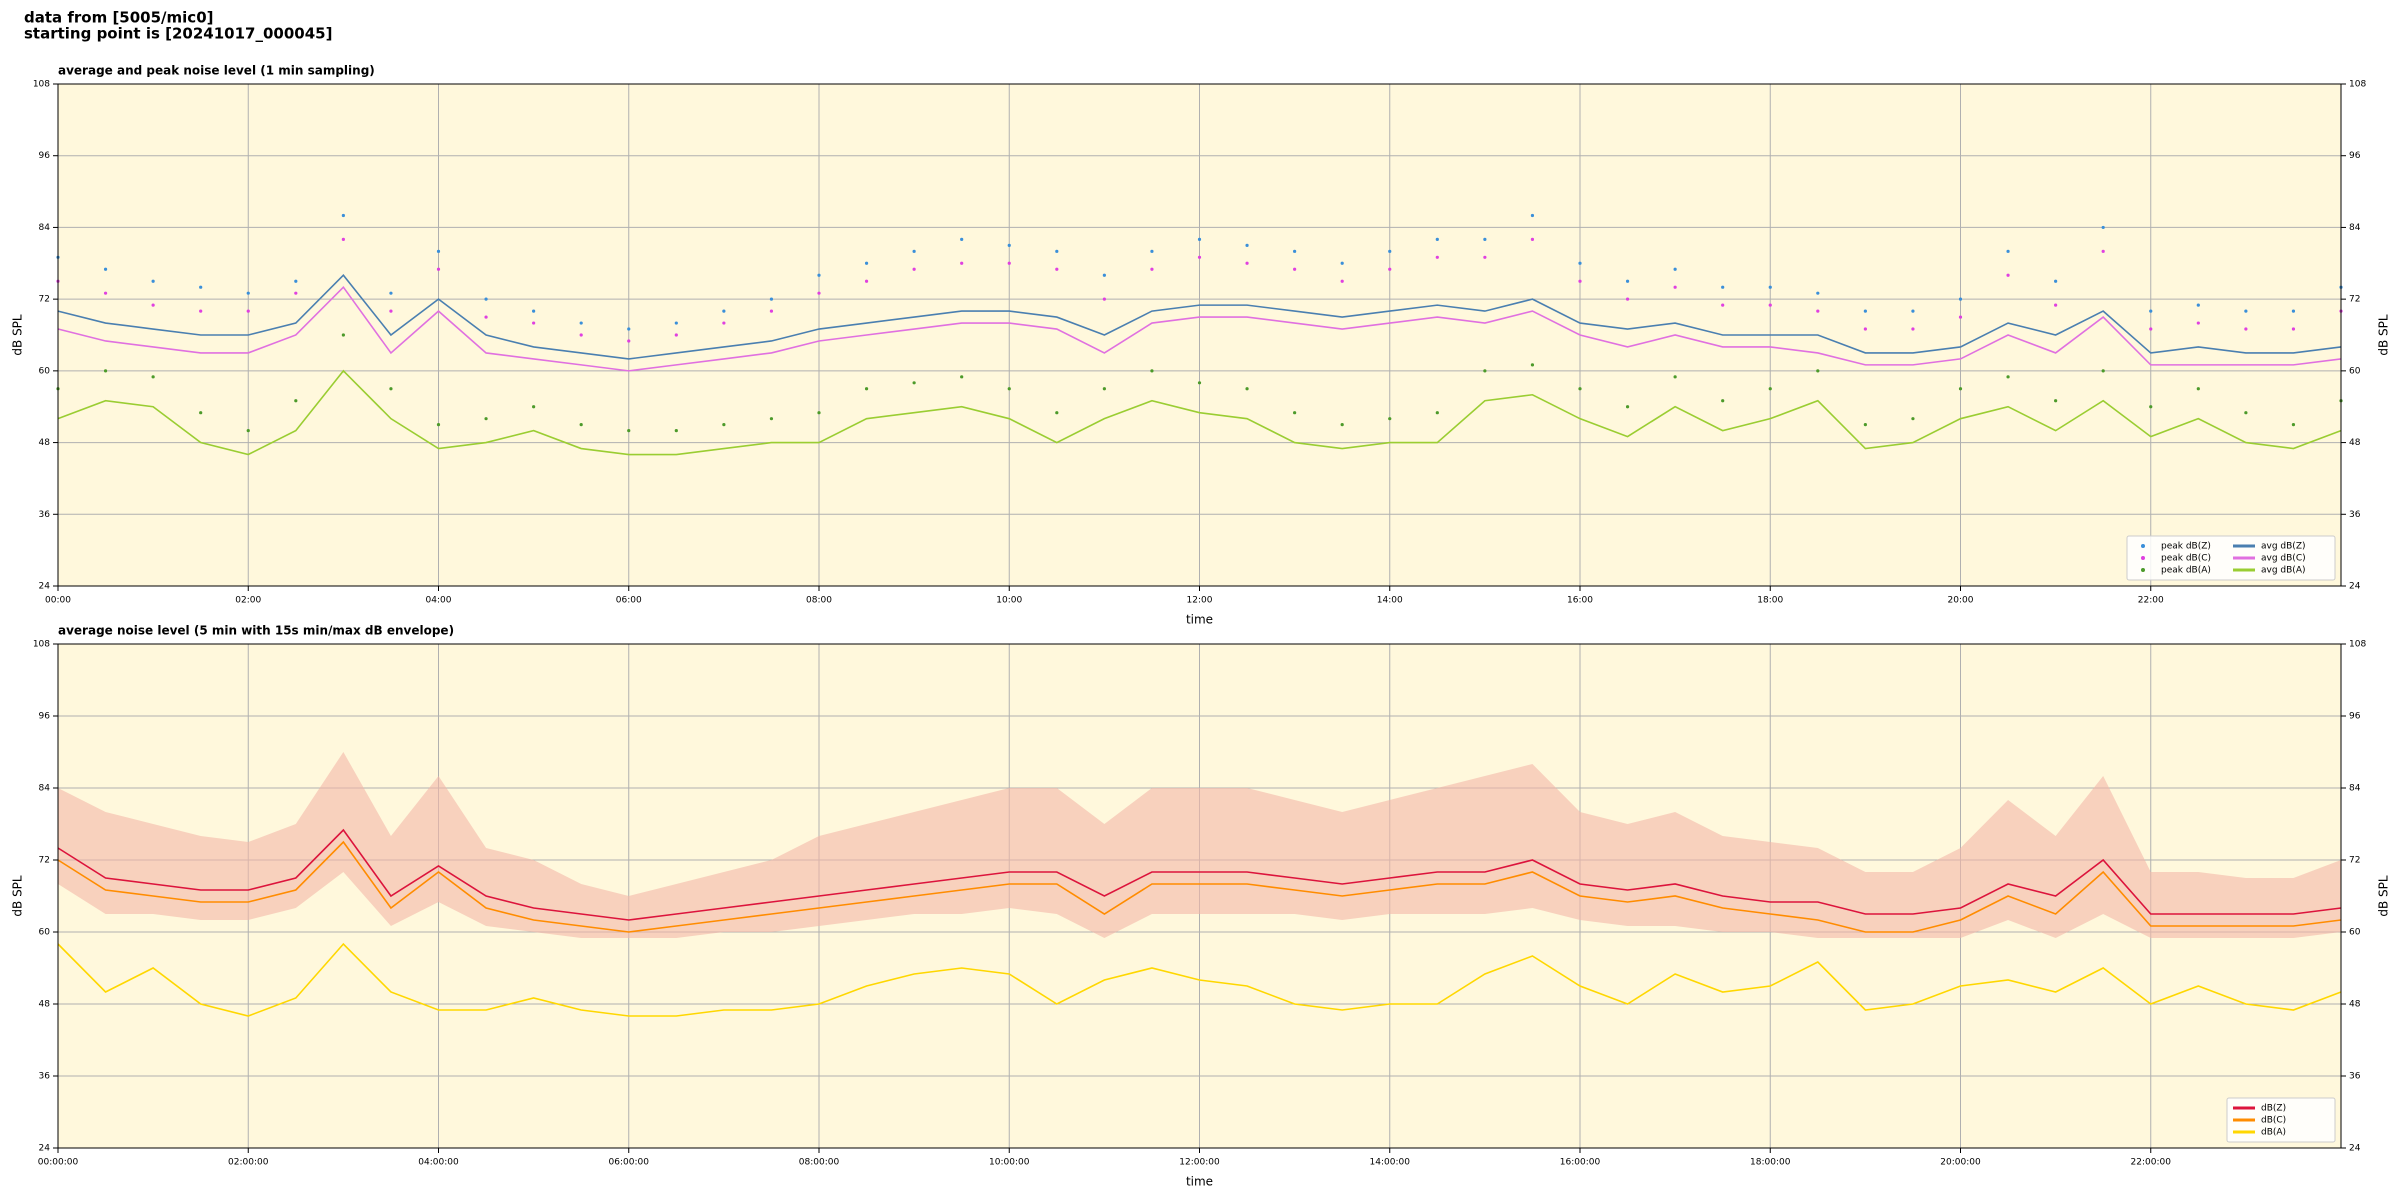  What do you see at coordinates (1961, 601) in the screenshot?
I see `x-tick-label: 20:00` at bounding box center [1961, 601].